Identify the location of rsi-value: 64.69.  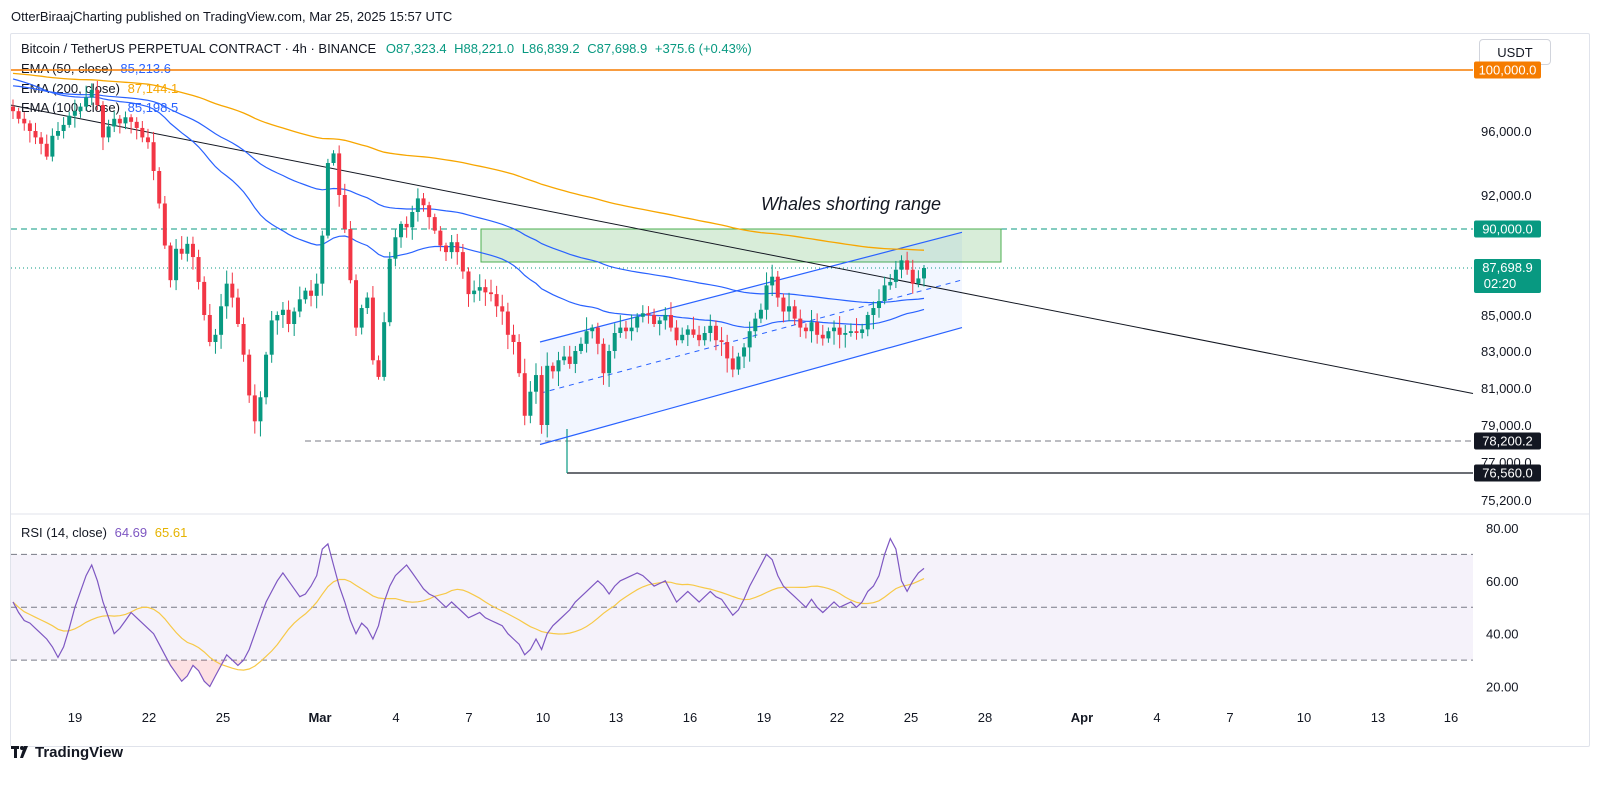
(131, 532).